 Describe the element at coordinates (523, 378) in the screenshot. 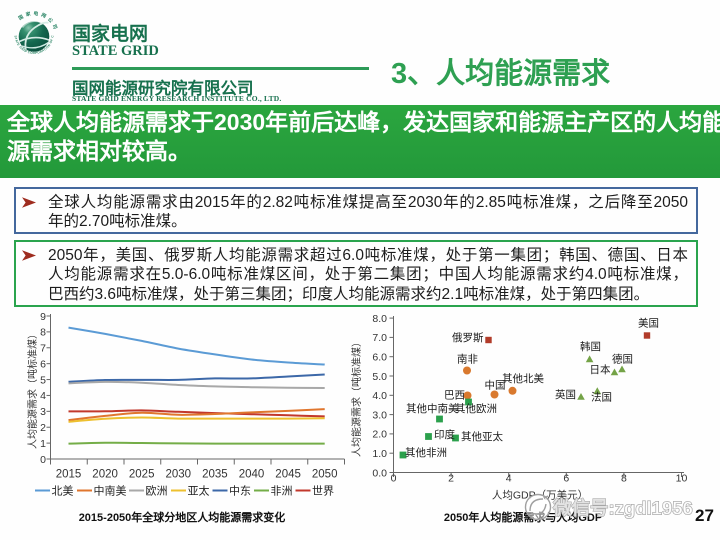

I see `svg-text: 其他北美` at that location.